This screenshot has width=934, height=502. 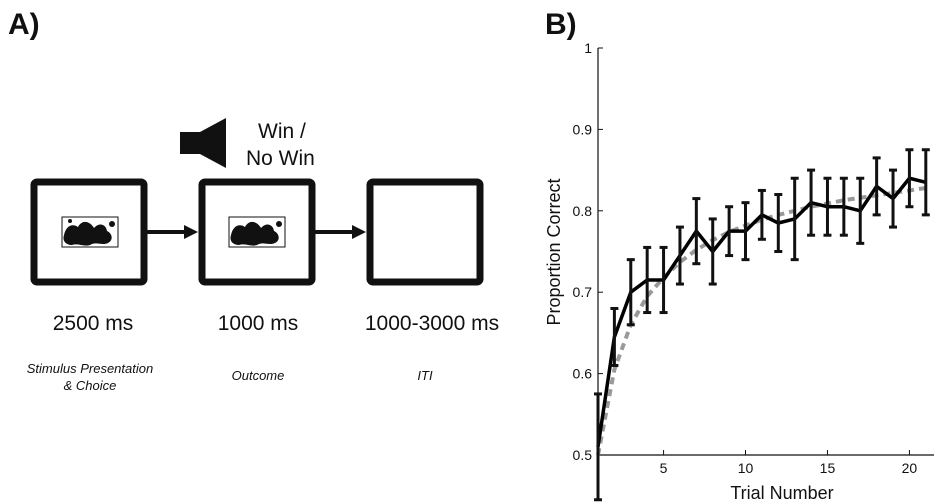 I want to click on speaker-icon, so click(x=203, y=143).